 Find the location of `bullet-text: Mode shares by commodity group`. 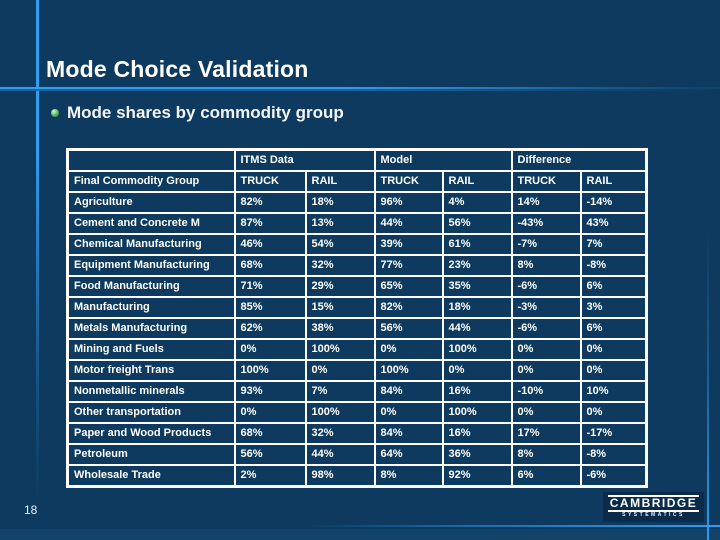

bullet-text: Mode shares by commodity group is located at coordinates (205, 112).